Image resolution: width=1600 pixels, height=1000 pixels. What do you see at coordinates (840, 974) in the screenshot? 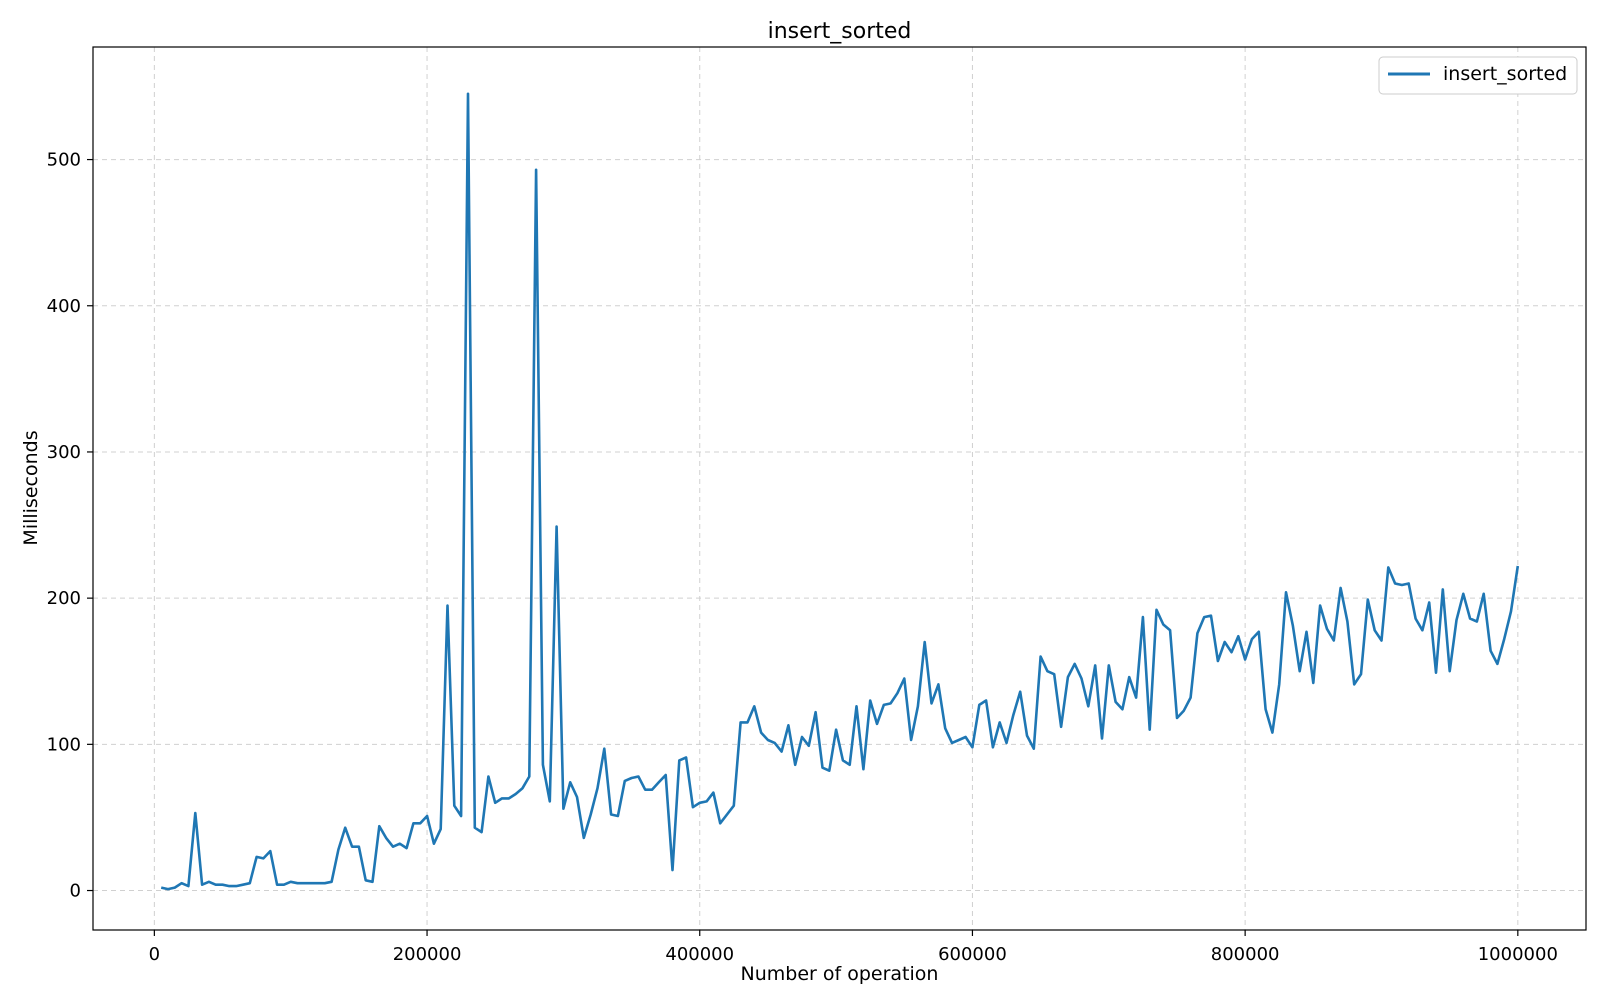
I see `x-axis-label: Number of operation` at bounding box center [840, 974].